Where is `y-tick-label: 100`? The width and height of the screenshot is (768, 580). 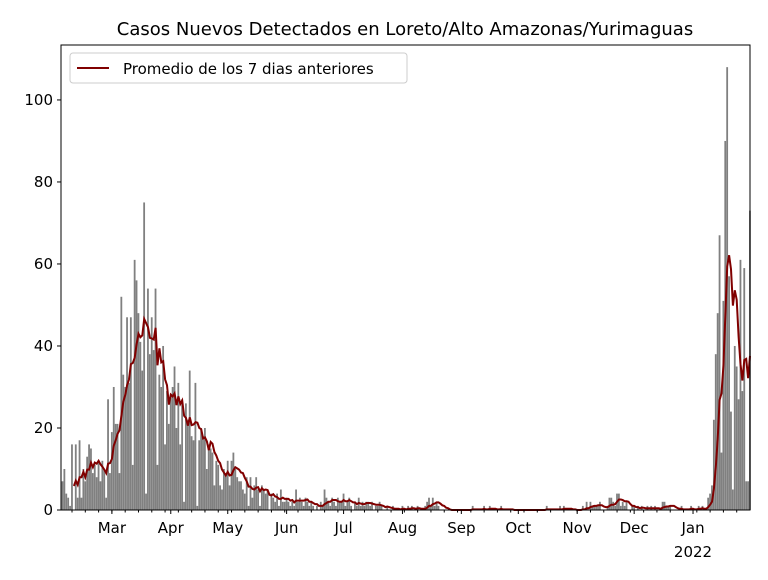 y-tick-label: 100 is located at coordinates (38, 100).